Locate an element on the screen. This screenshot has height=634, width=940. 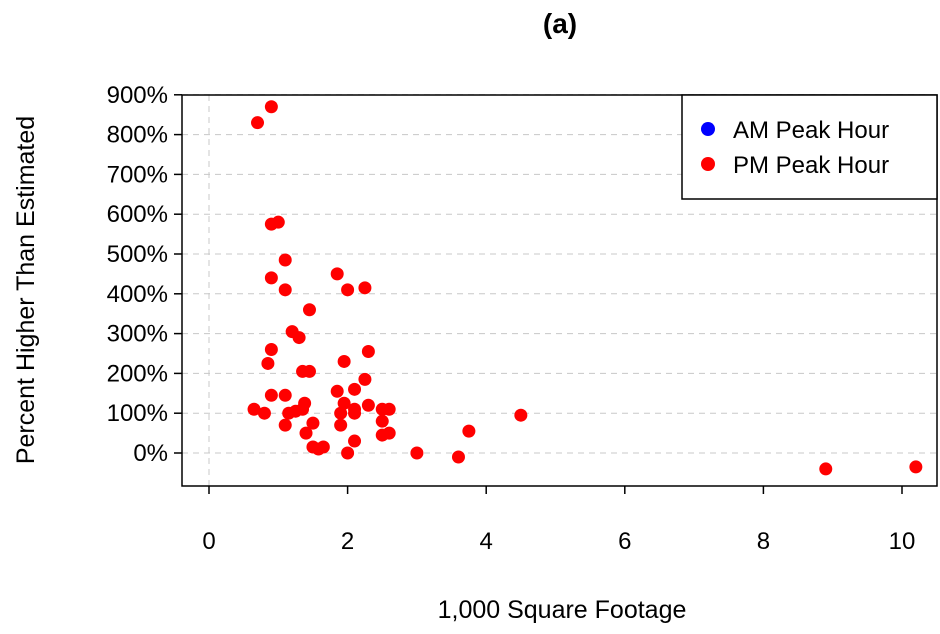
legend-marker-am is located at coordinates (708, 129).